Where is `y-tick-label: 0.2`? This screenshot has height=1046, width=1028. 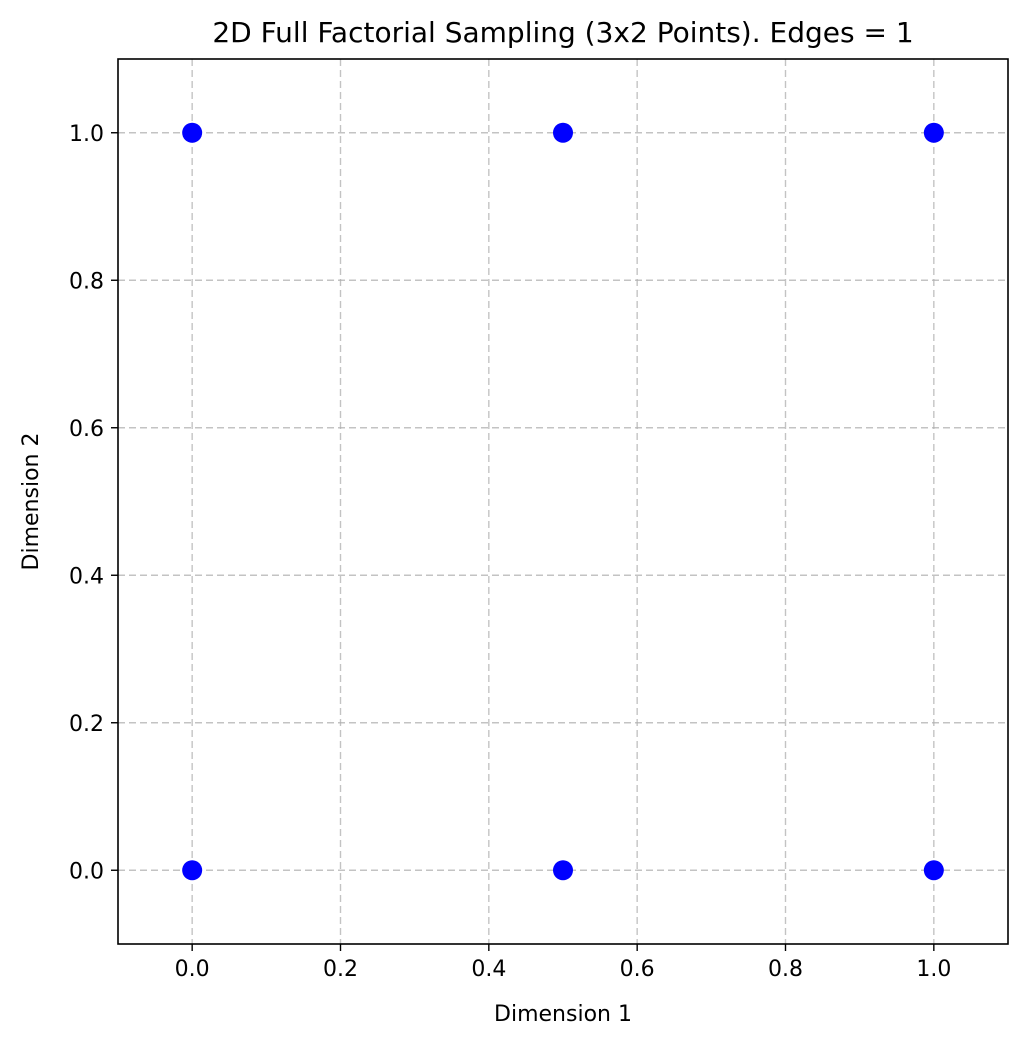
y-tick-label: 0.2 is located at coordinates (86, 724).